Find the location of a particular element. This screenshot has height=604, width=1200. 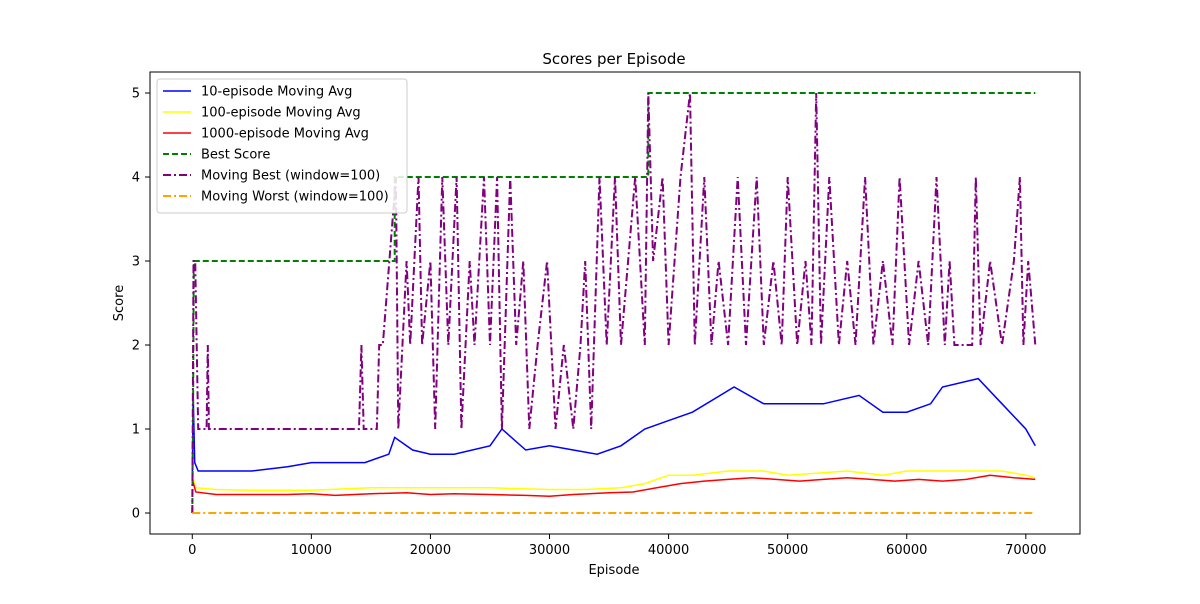

x-tick-label: 60000 is located at coordinates (906, 550).